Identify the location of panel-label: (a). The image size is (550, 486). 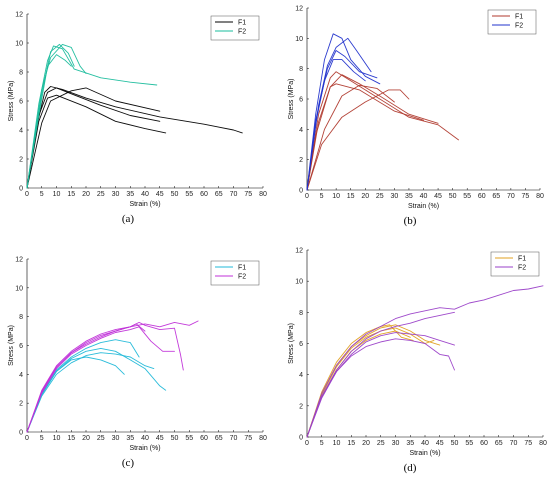
(128, 219).